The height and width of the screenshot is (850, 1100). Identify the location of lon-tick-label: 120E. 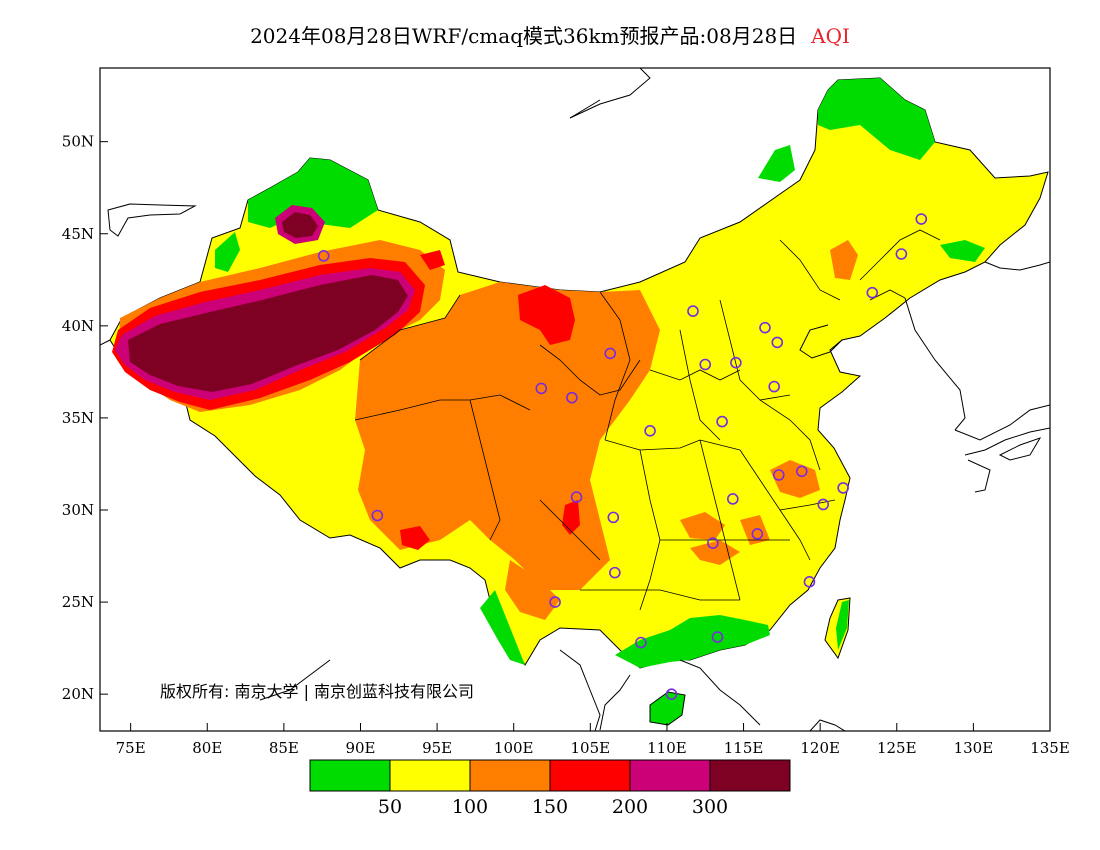
(820, 748).